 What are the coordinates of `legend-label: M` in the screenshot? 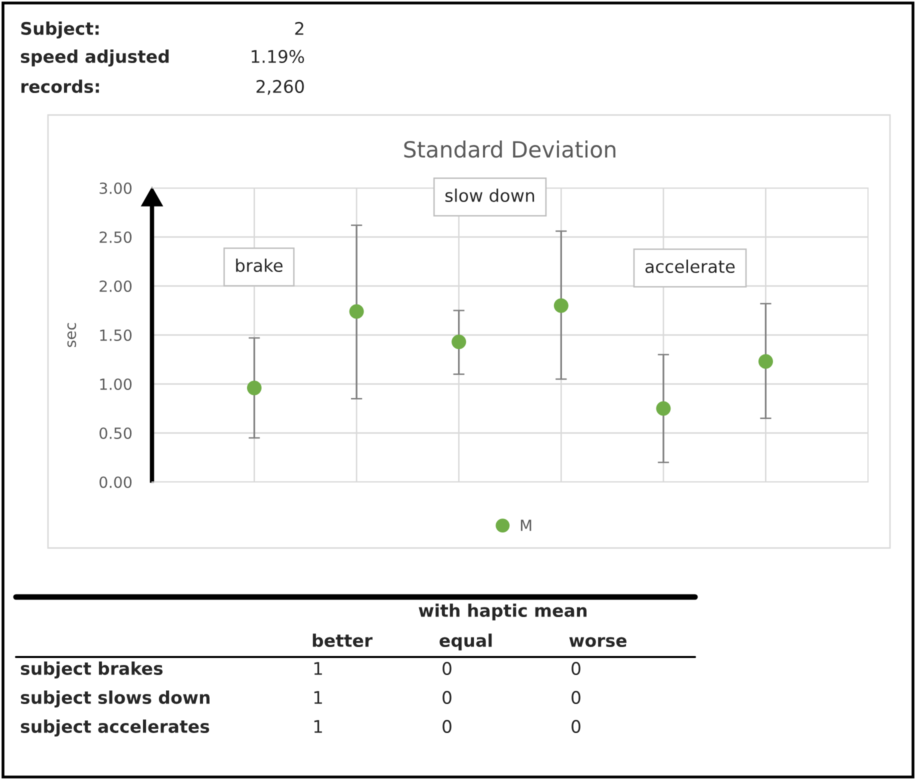 It's located at (526, 525).